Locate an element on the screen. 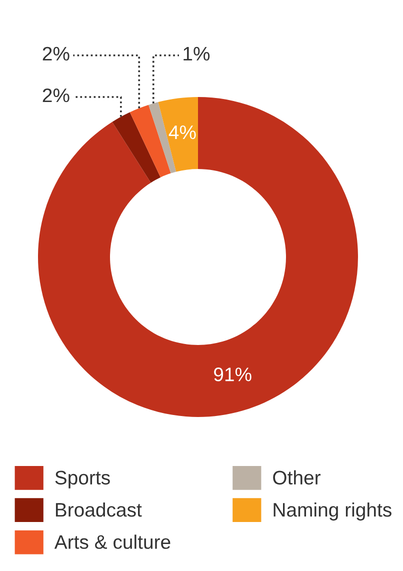  legend-label: Sports is located at coordinates (82, 479).